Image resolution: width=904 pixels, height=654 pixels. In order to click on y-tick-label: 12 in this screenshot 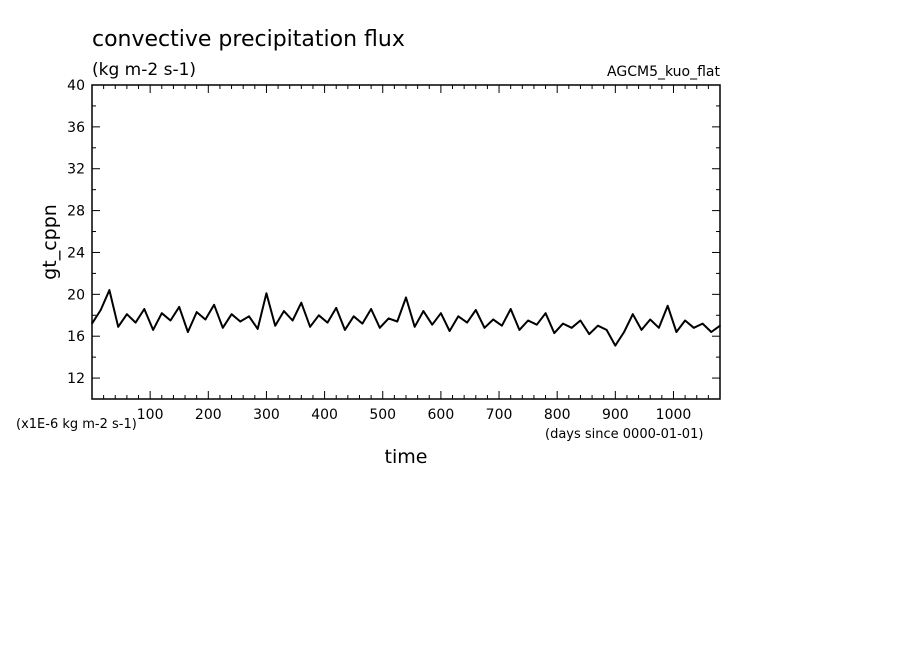, I will do `click(76, 379)`.